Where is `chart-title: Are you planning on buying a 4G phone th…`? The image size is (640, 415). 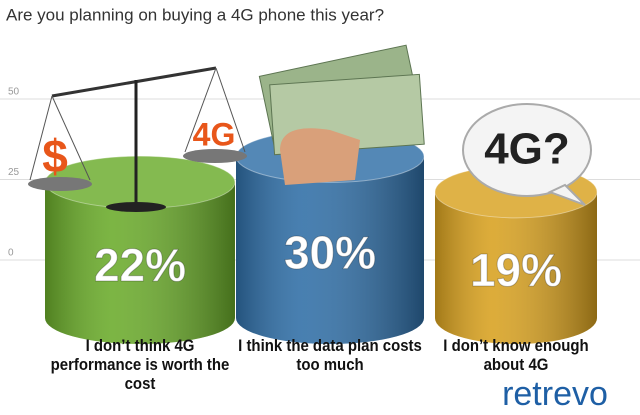 chart-title: Are you planning on buying a 4G phone th… is located at coordinates (195, 14).